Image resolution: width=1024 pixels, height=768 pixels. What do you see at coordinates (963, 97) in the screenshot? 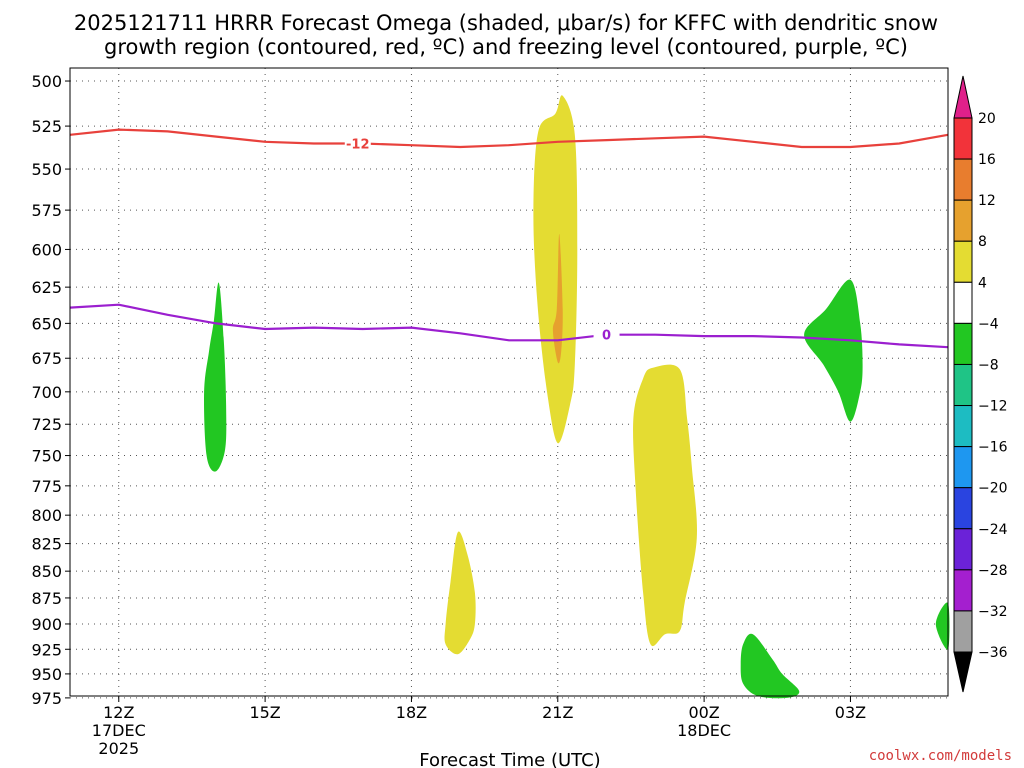
I see `colorbar-top-arrow` at bounding box center [963, 97].